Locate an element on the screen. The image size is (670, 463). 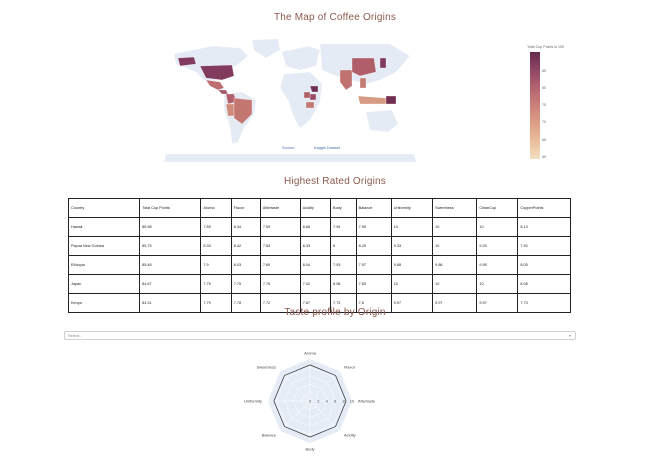
world-choropleth is located at coordinates (290, 100).